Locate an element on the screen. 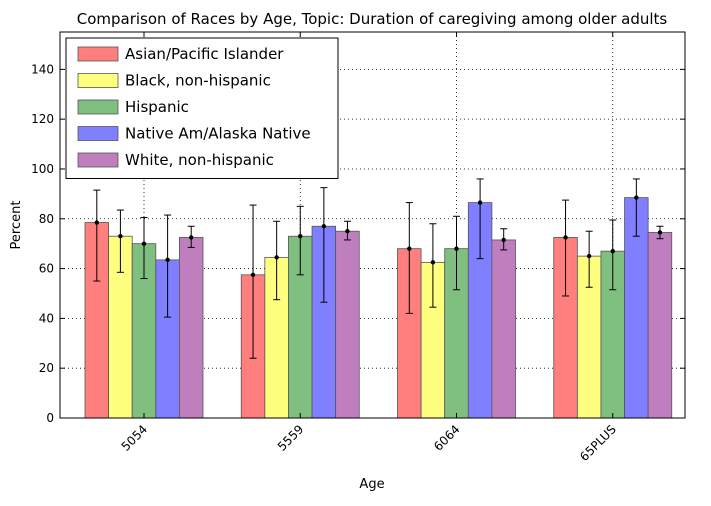  legend-entry: Hispanic is located at coordinates (157, 107).